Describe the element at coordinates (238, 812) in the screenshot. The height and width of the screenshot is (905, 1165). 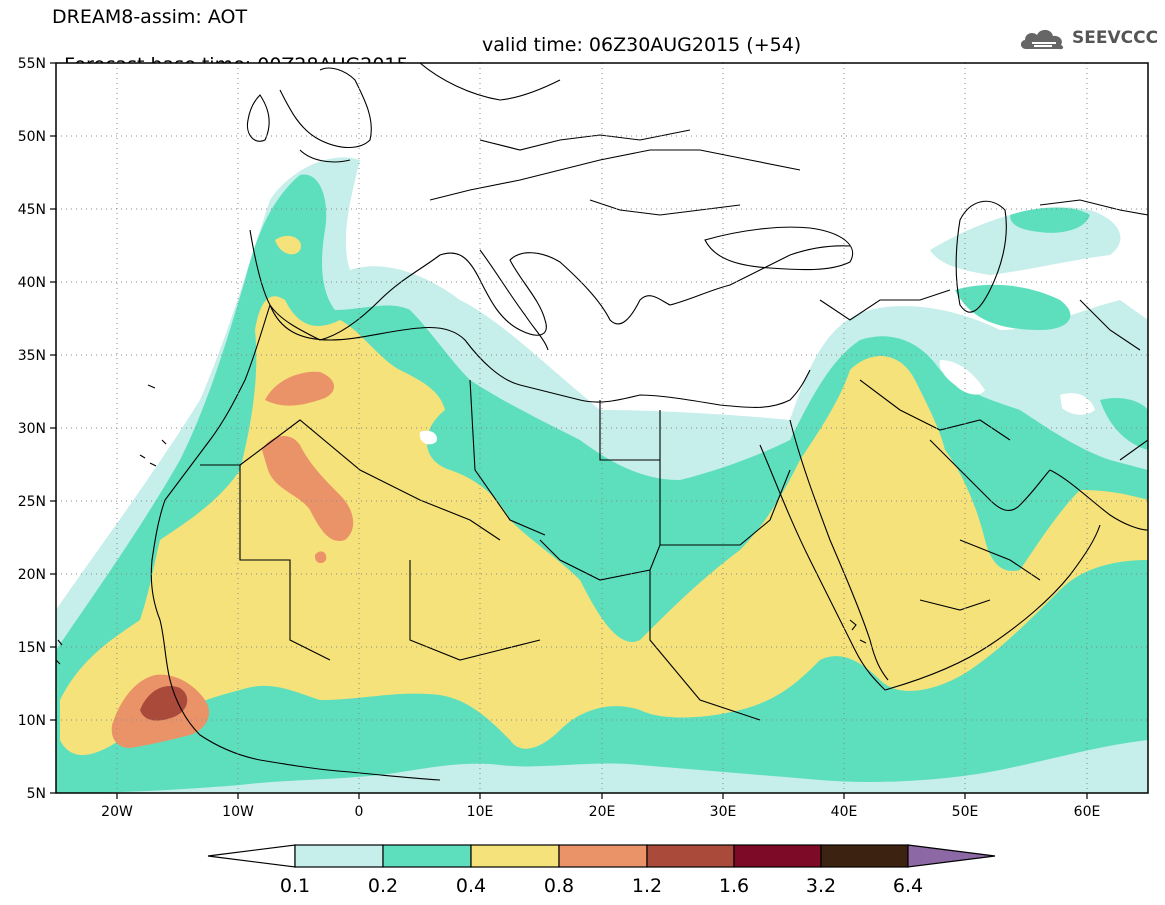
I see `lon-label: 10W` at that location.